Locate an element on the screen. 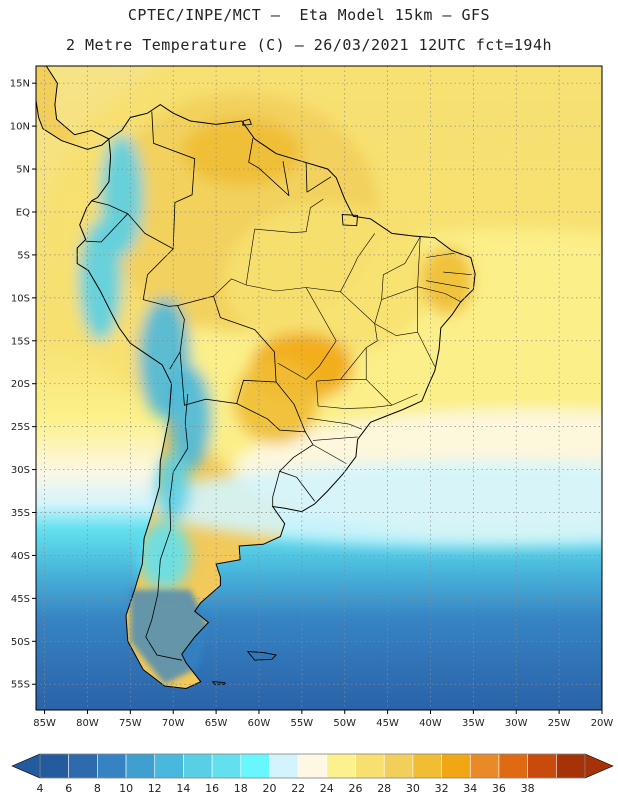 This screenshot has height=800, width=618. colorbar-label: 8 is located at coordinates (97, 788).